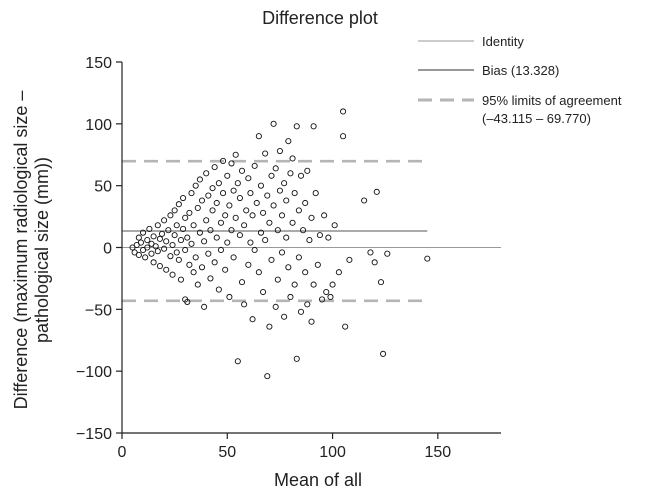 The image size is (656, 496). What do you see at coordinates (107, 249) in the screenshot?
I see `y-tick-label: 0` at bounding box center [107, 249].